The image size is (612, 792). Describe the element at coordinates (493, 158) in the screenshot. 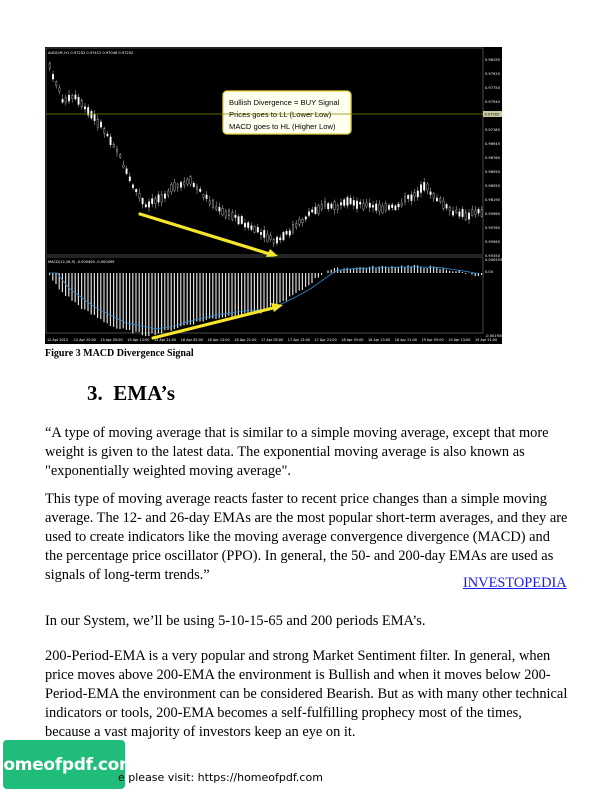

I see `price-axis-label: 0.96760` at that location.